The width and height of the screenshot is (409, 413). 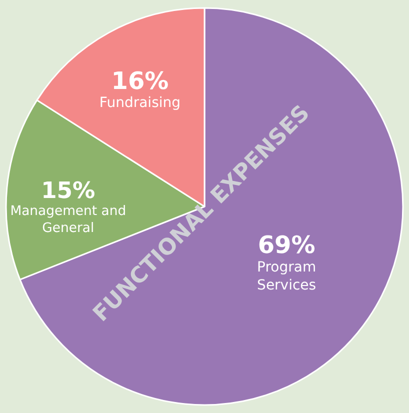 What do you see at coordinates (68, 191) in the screenshot?
I see `data-label: 15%` at bounding box center [68, 191].